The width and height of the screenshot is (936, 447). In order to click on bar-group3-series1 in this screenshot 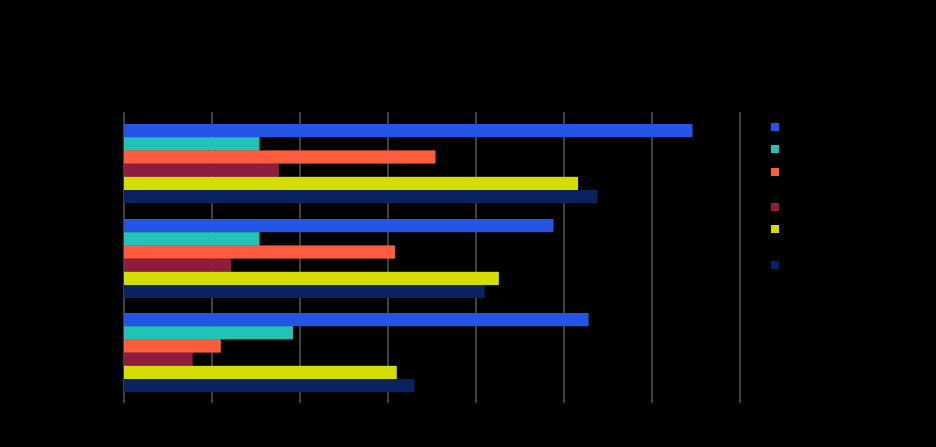, I will do `click(356, 320)`.